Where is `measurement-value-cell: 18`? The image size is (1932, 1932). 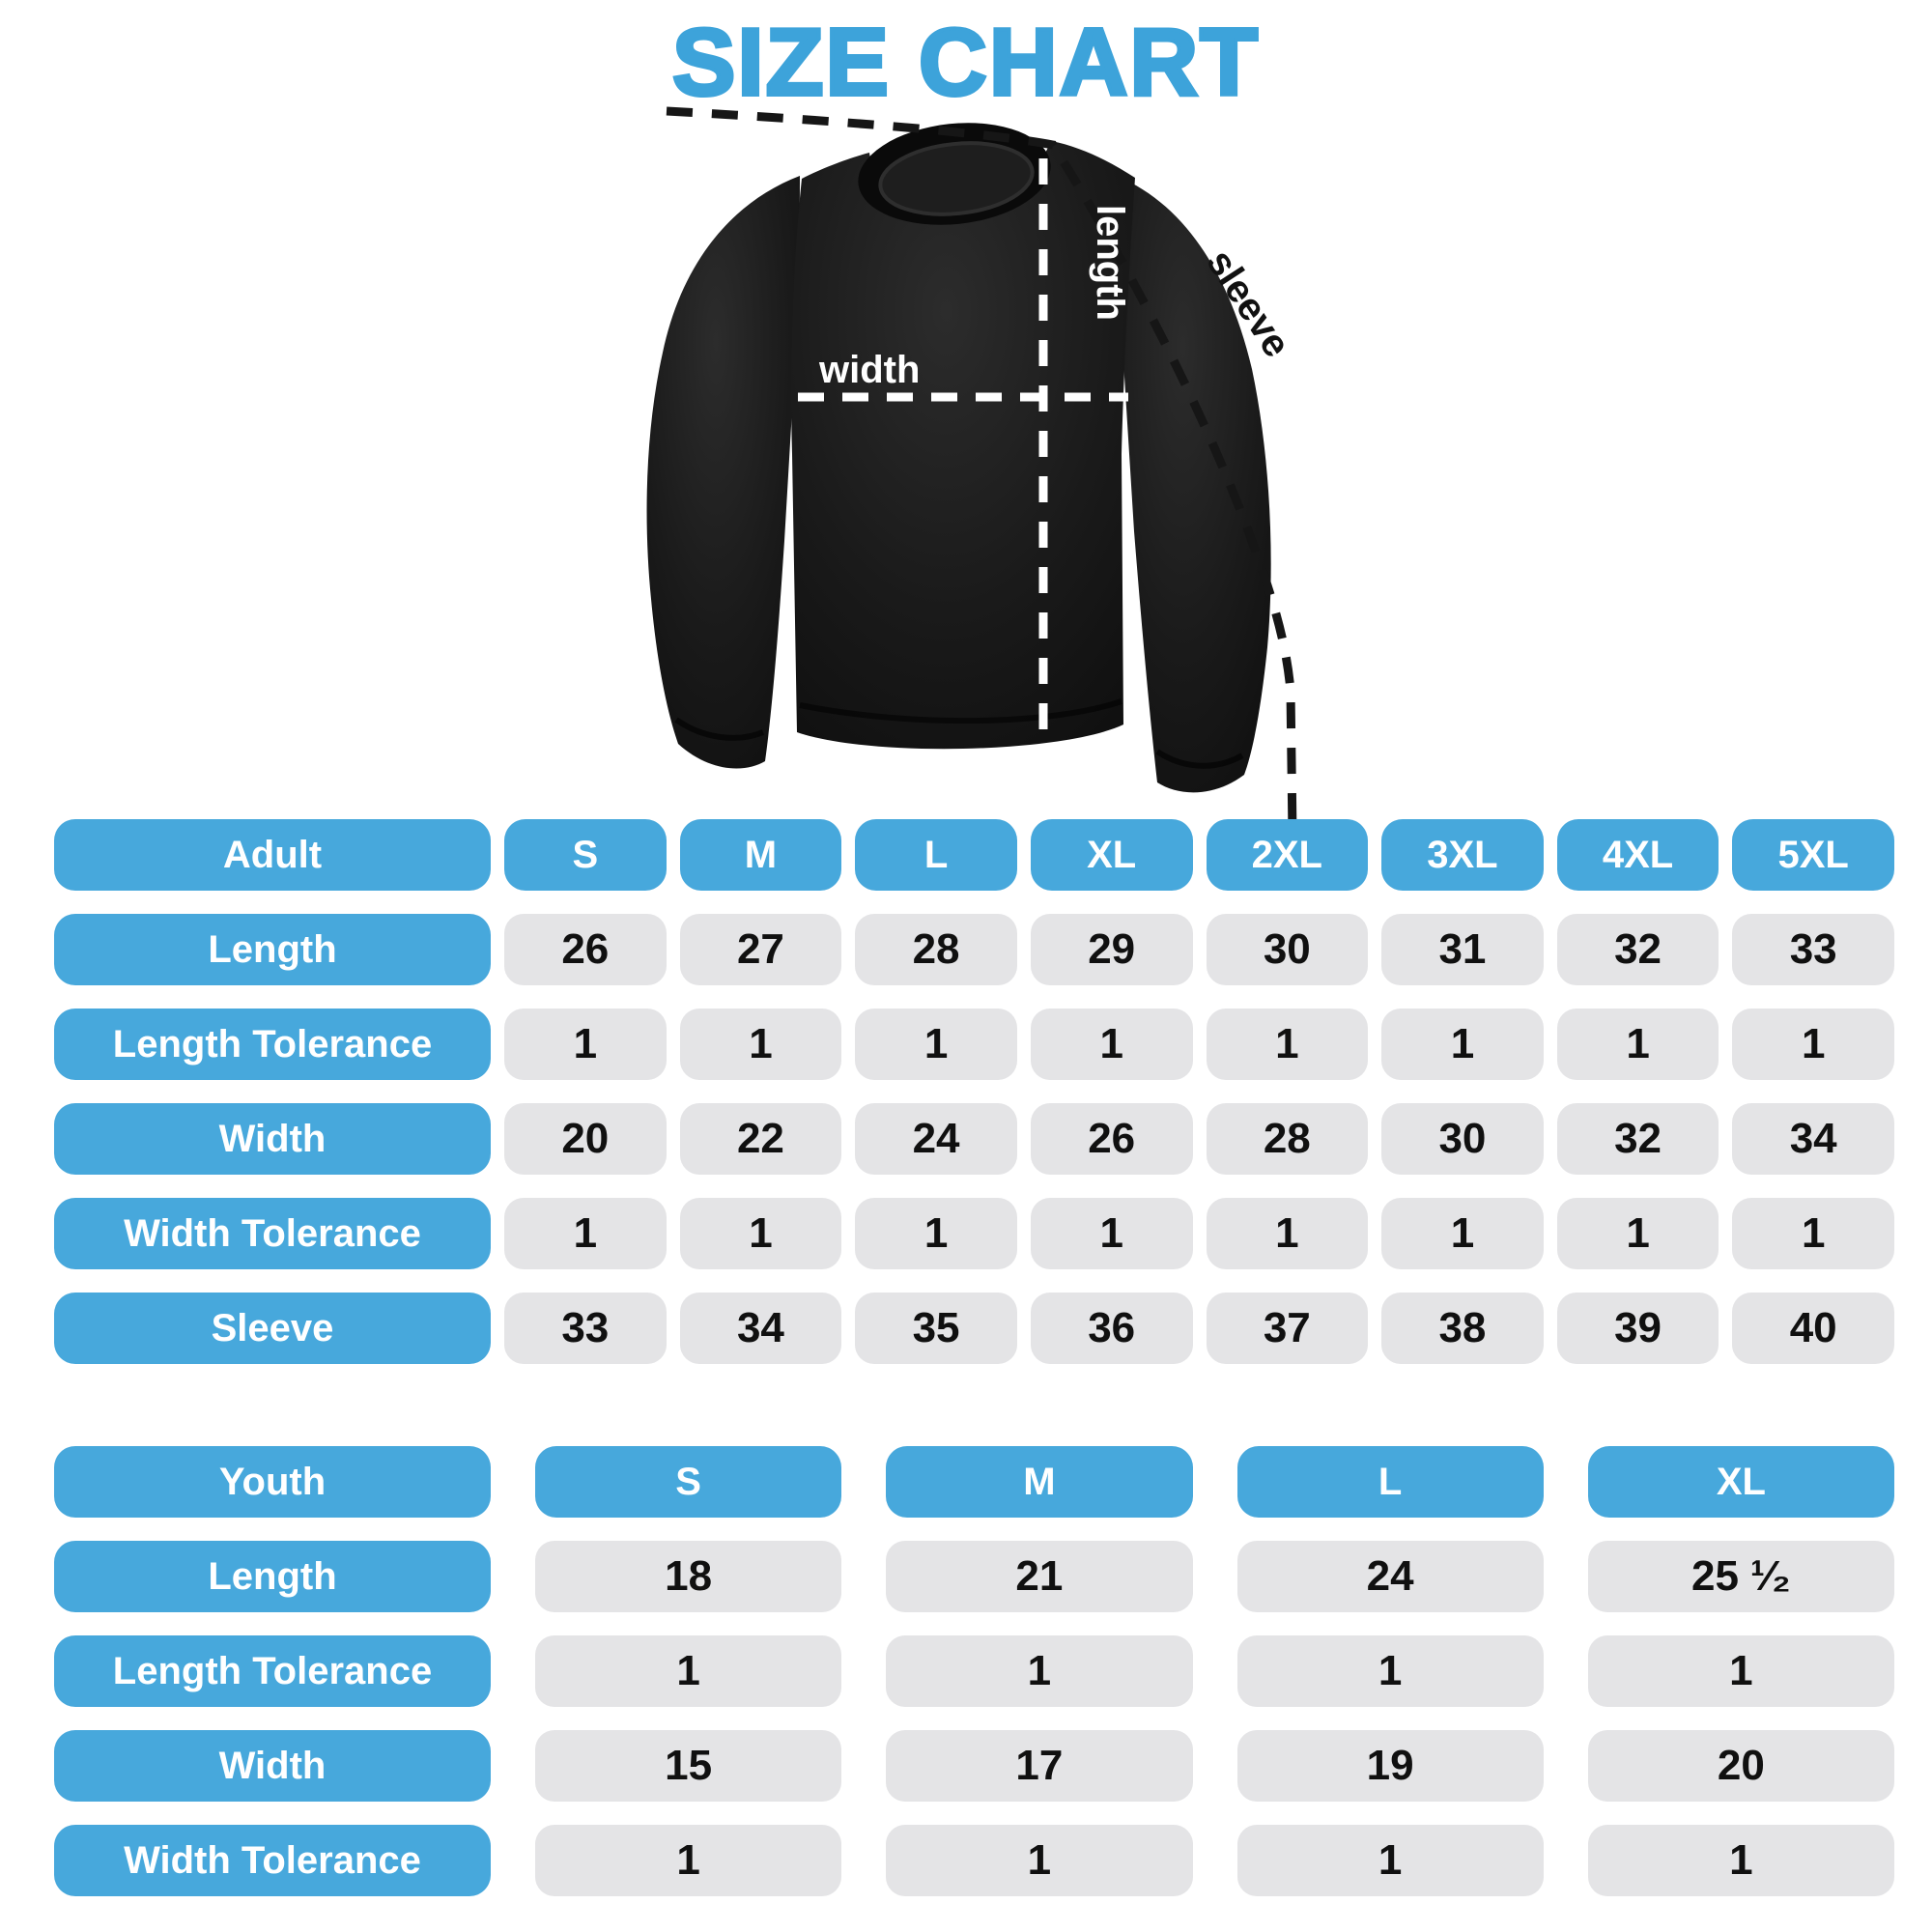
measurement-value-cell: 18 is located at coordinates (688, 1576).